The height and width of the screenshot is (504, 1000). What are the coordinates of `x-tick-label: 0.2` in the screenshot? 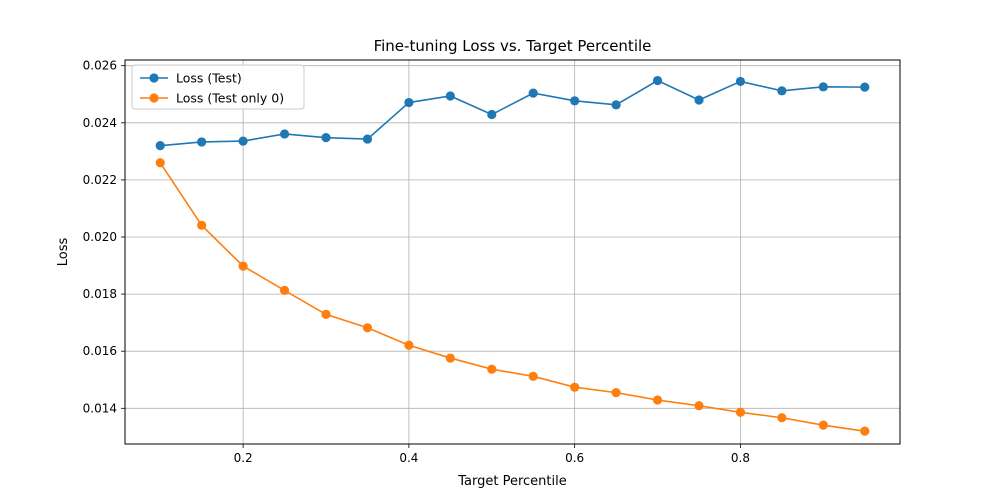 It's located at (243, 458).